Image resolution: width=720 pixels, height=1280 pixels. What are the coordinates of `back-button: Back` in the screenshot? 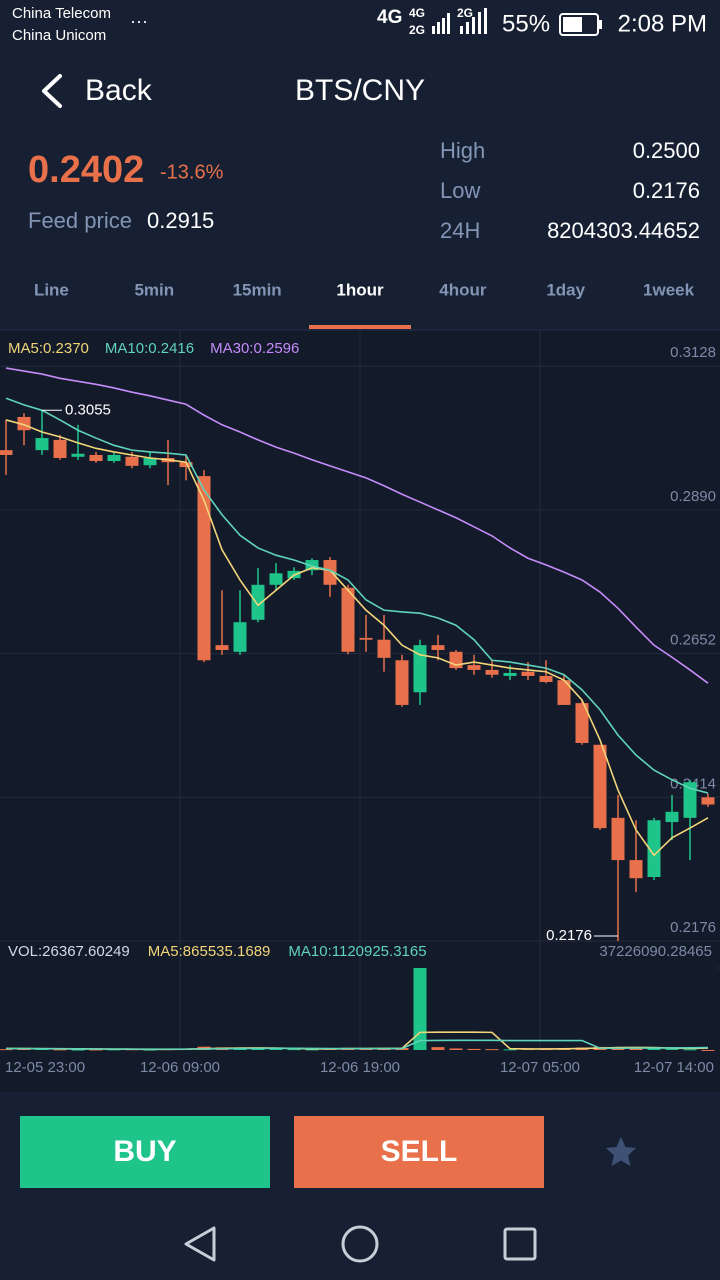 It's located at (97, 91).